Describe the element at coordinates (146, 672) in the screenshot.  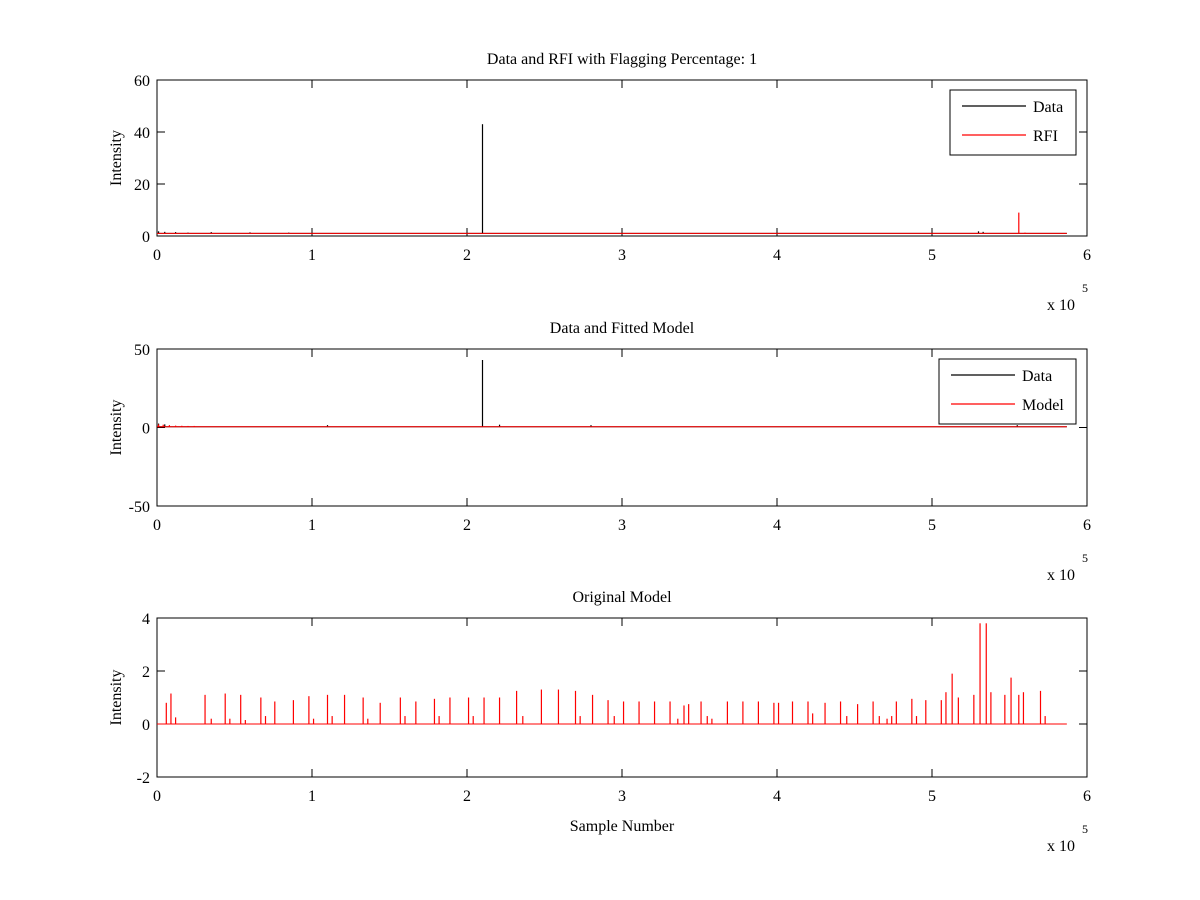
I see `y-tick-label: 2` at that location.